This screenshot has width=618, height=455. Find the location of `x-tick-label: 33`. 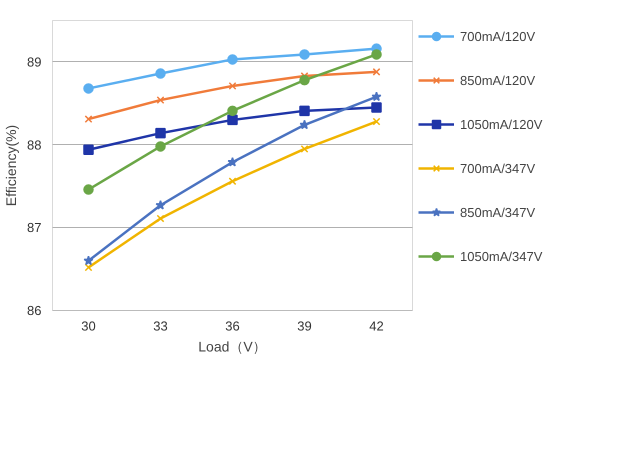

x-tick-label: 33 is located at coordinates (160, 326).